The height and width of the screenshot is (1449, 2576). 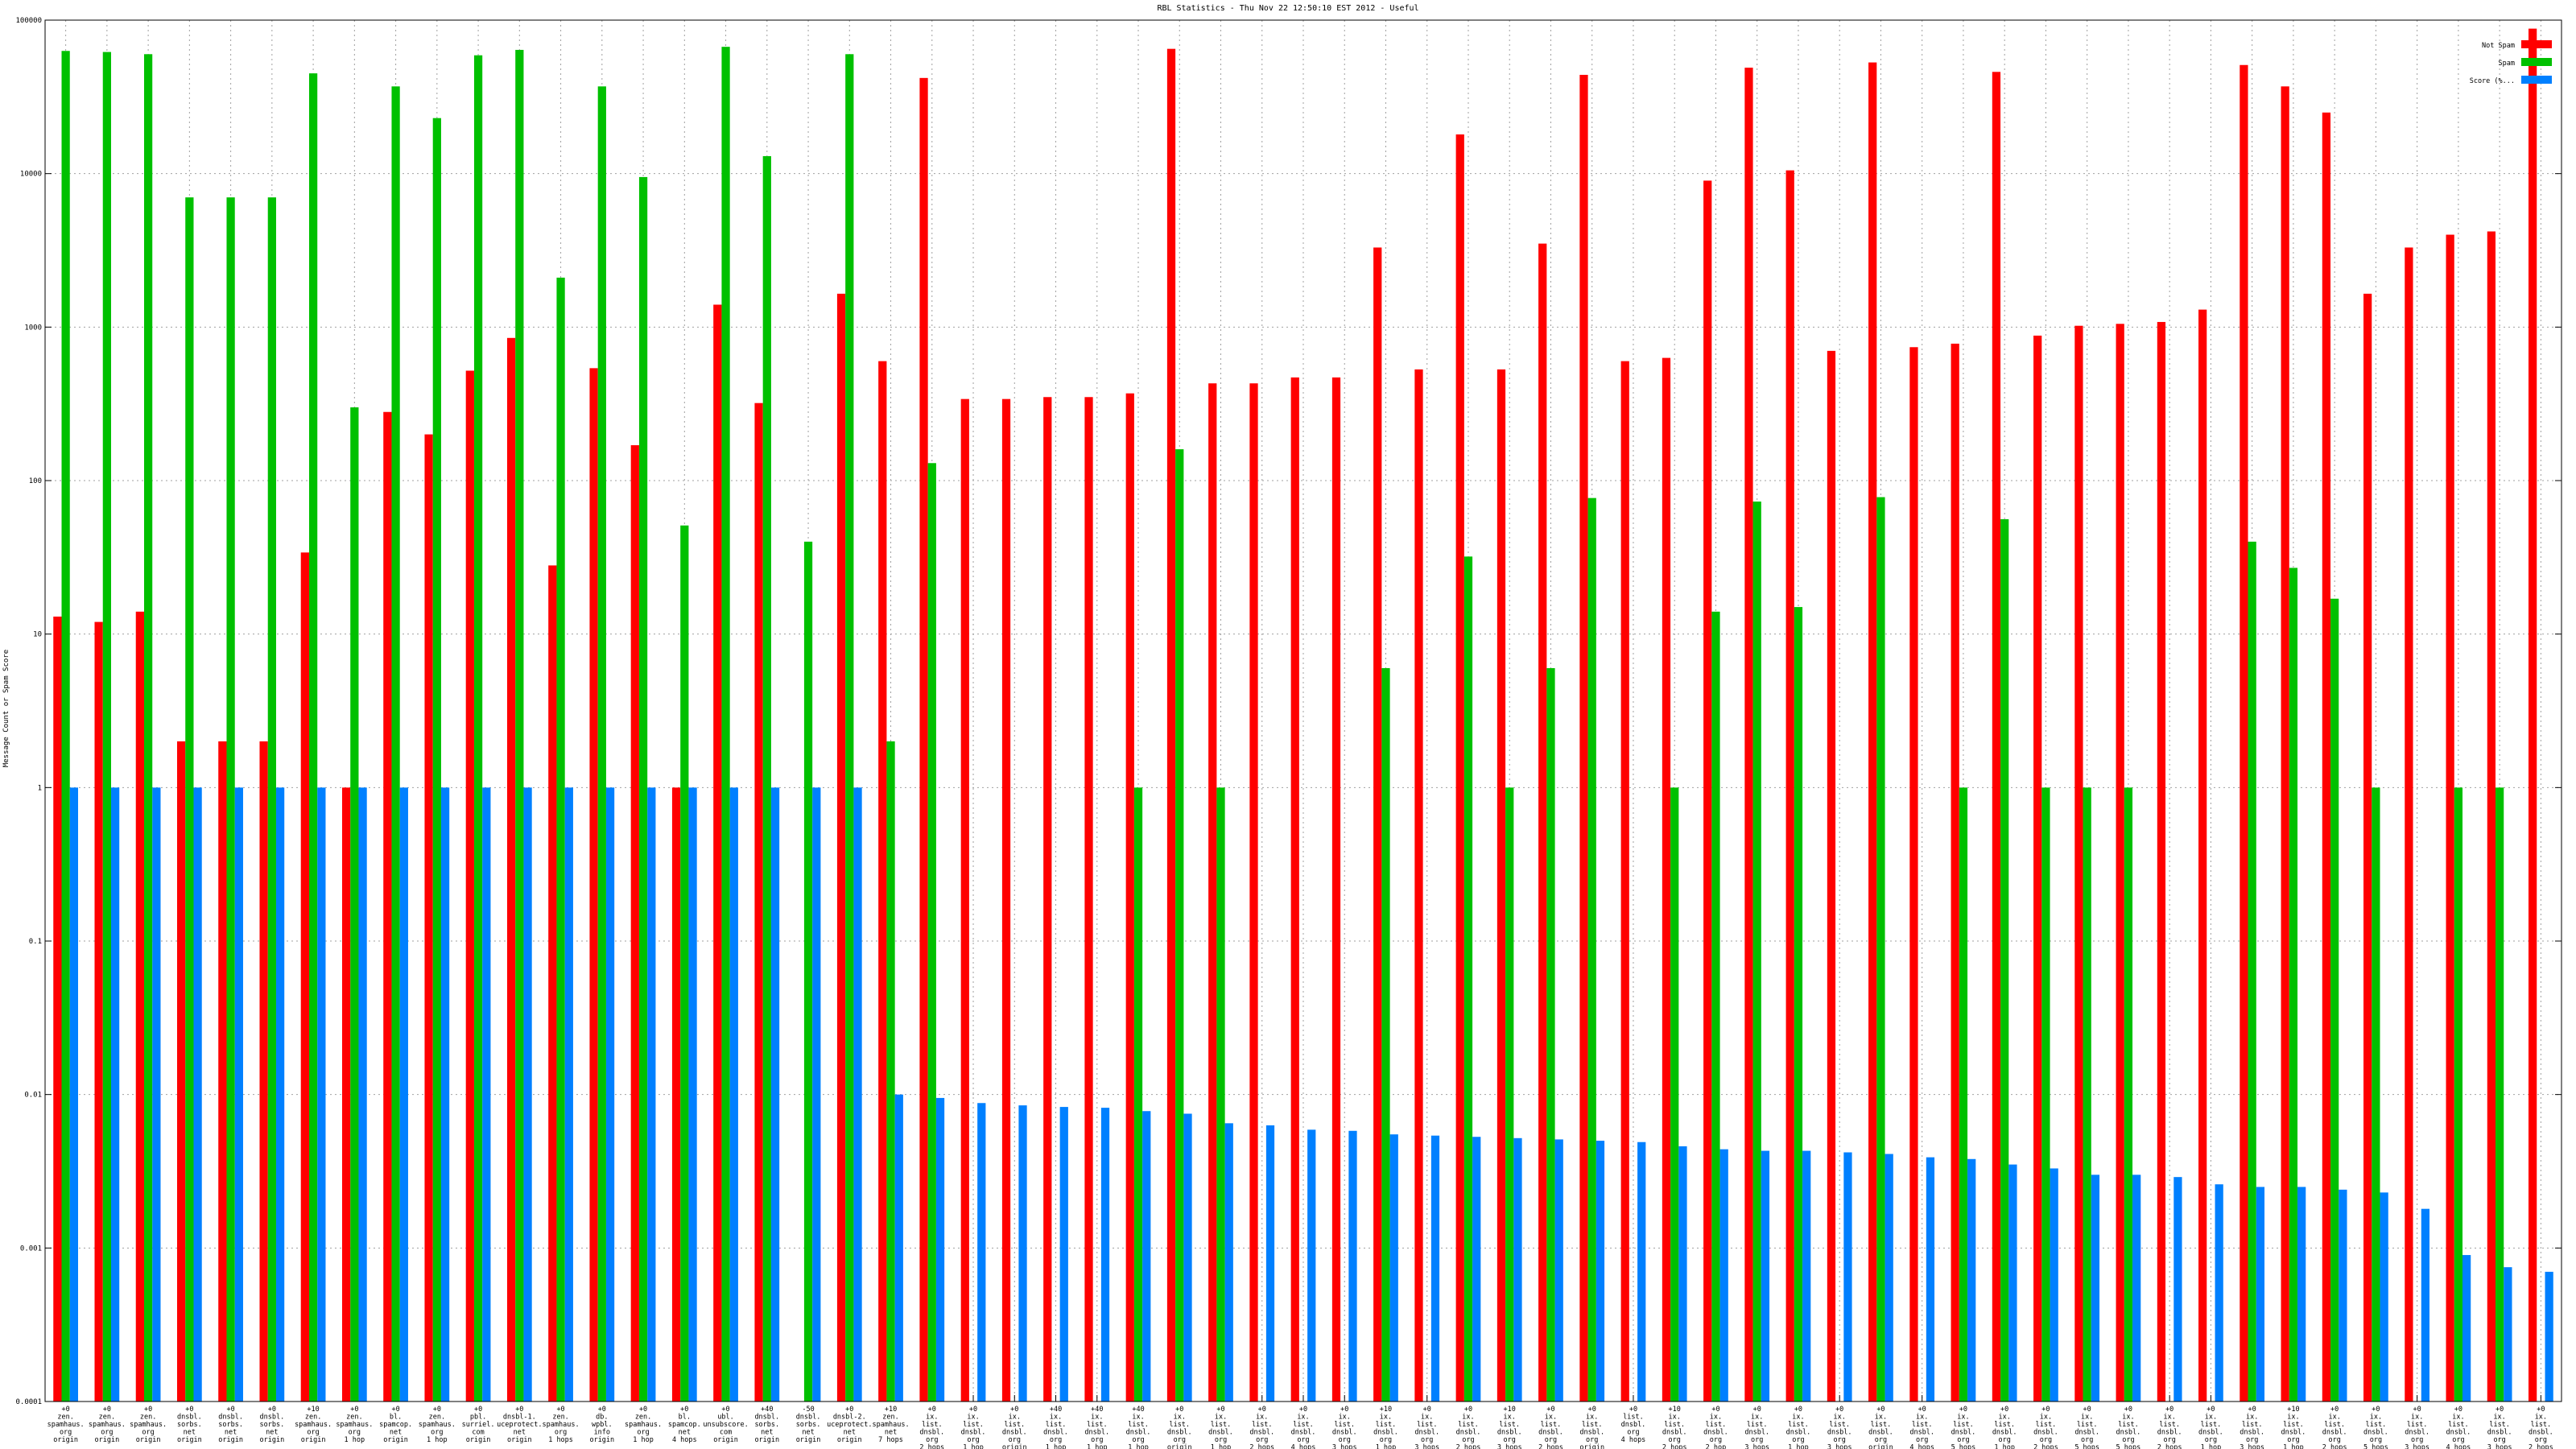 What do you see at coordinates (478, 1418) in the screenshot?
I see `x-tick-label: pbl.` at bounding box center [478, 1418].